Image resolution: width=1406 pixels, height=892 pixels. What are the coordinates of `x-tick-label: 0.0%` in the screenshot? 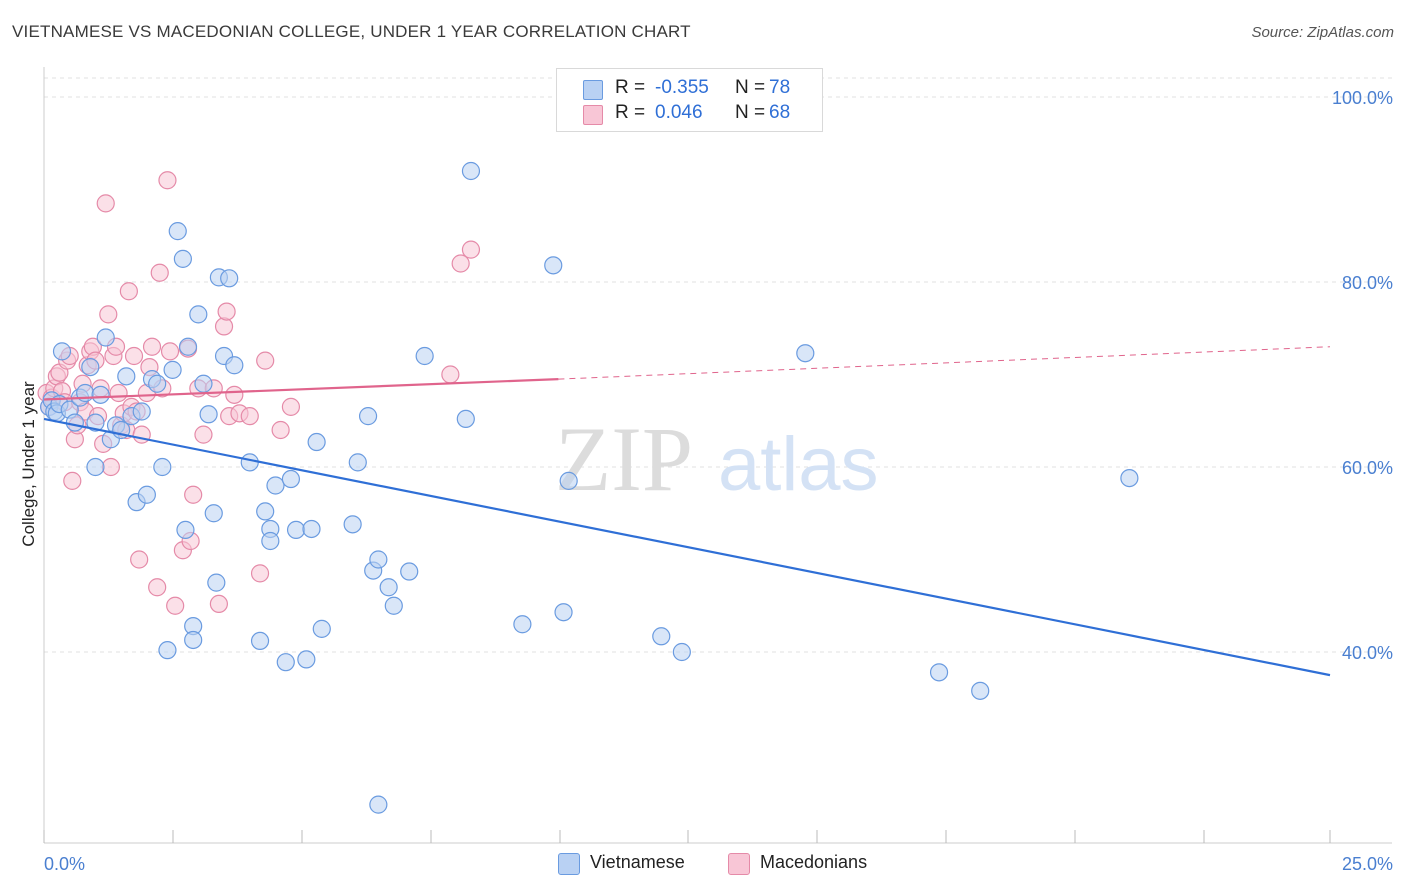 It's located at (64, 864).